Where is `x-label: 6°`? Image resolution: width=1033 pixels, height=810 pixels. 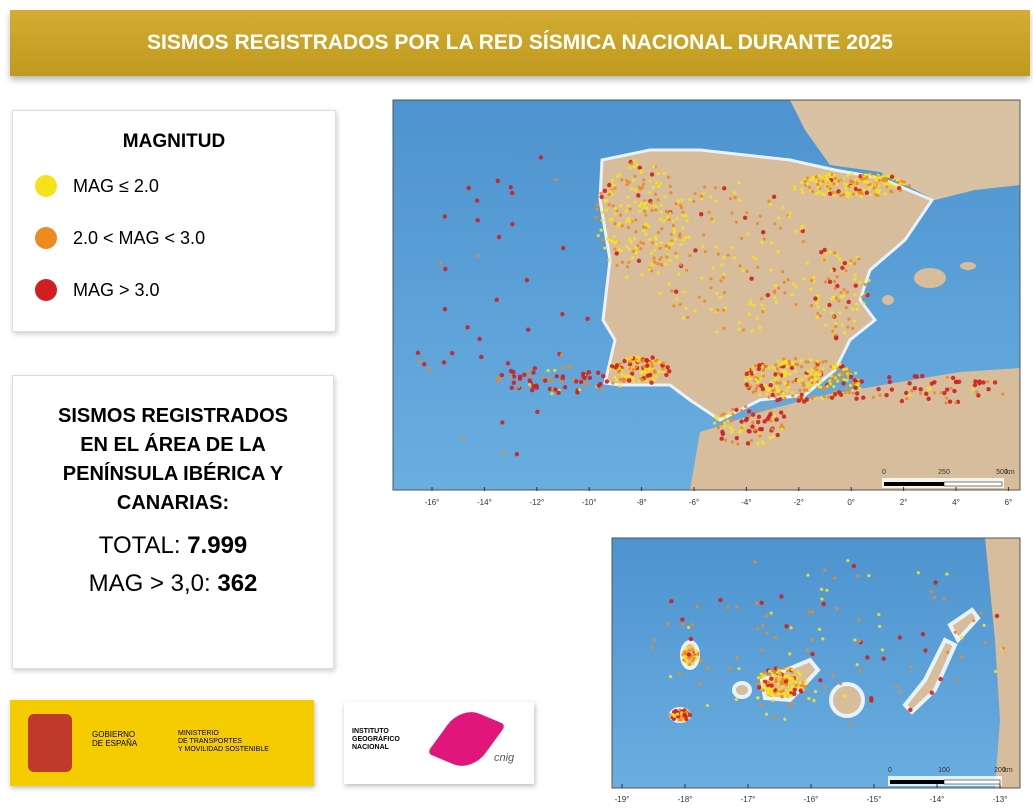
x-label: 6° is located at coordinates (1009, 502).